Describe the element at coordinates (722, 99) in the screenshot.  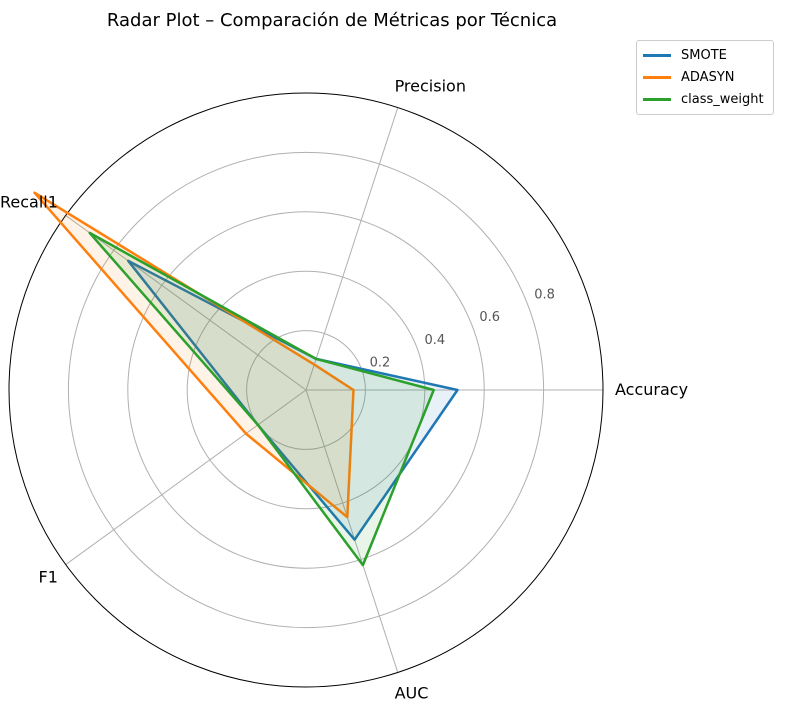
I see `legend-label-class-weight: class_weight` at that location.